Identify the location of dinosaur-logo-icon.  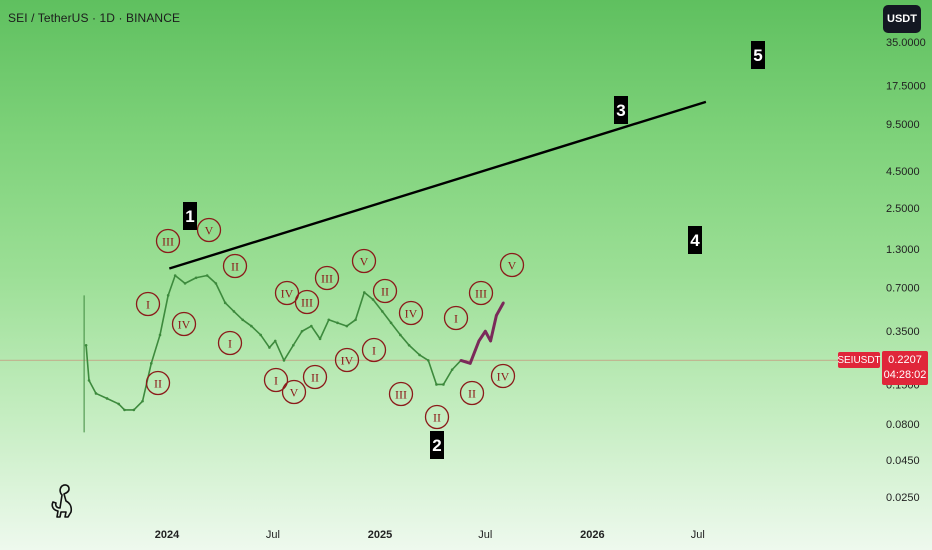
(61, 501).